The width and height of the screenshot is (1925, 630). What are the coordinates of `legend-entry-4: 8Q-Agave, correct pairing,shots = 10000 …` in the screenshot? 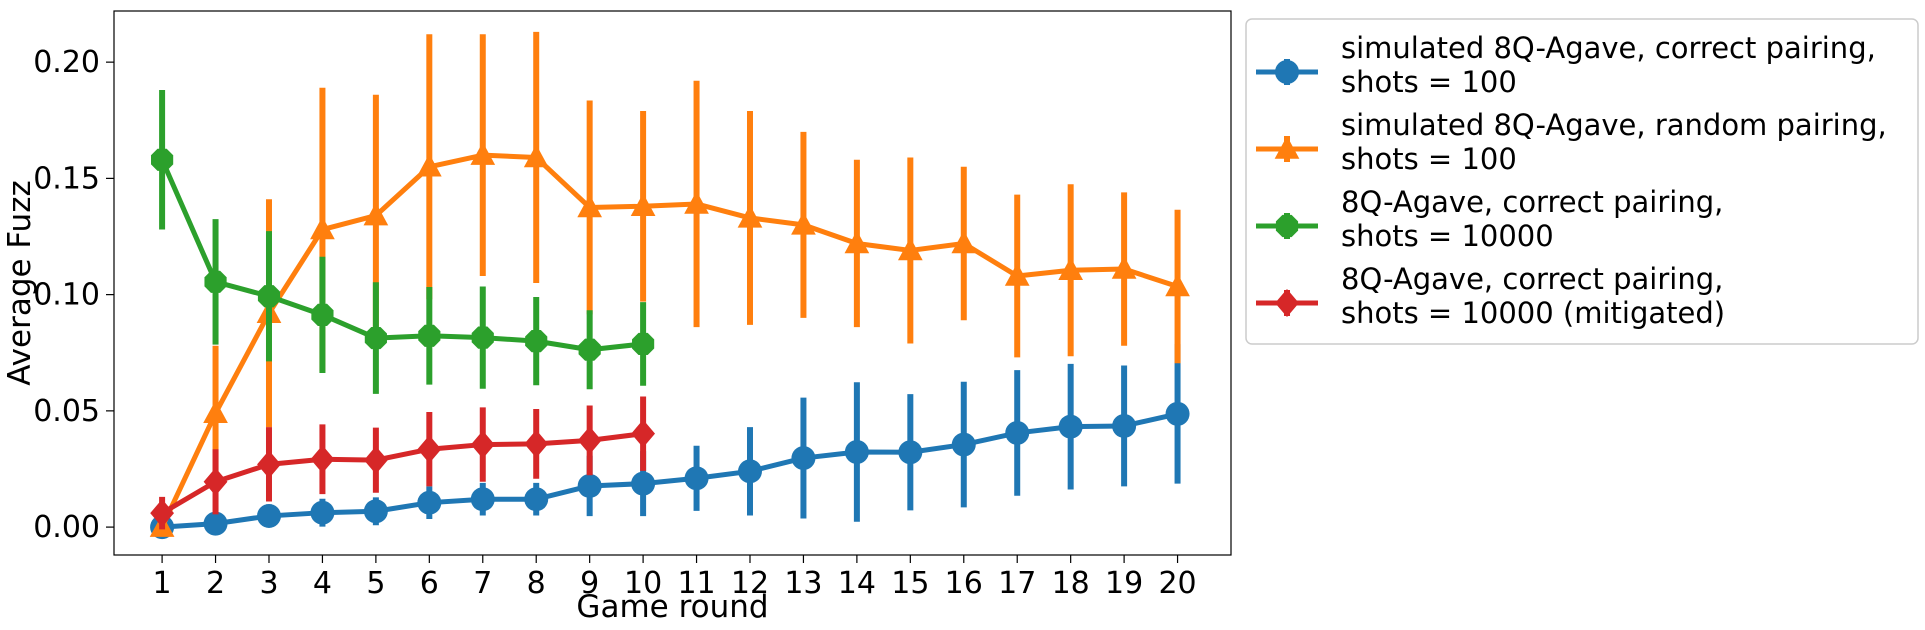 It's located at (1490, 296).